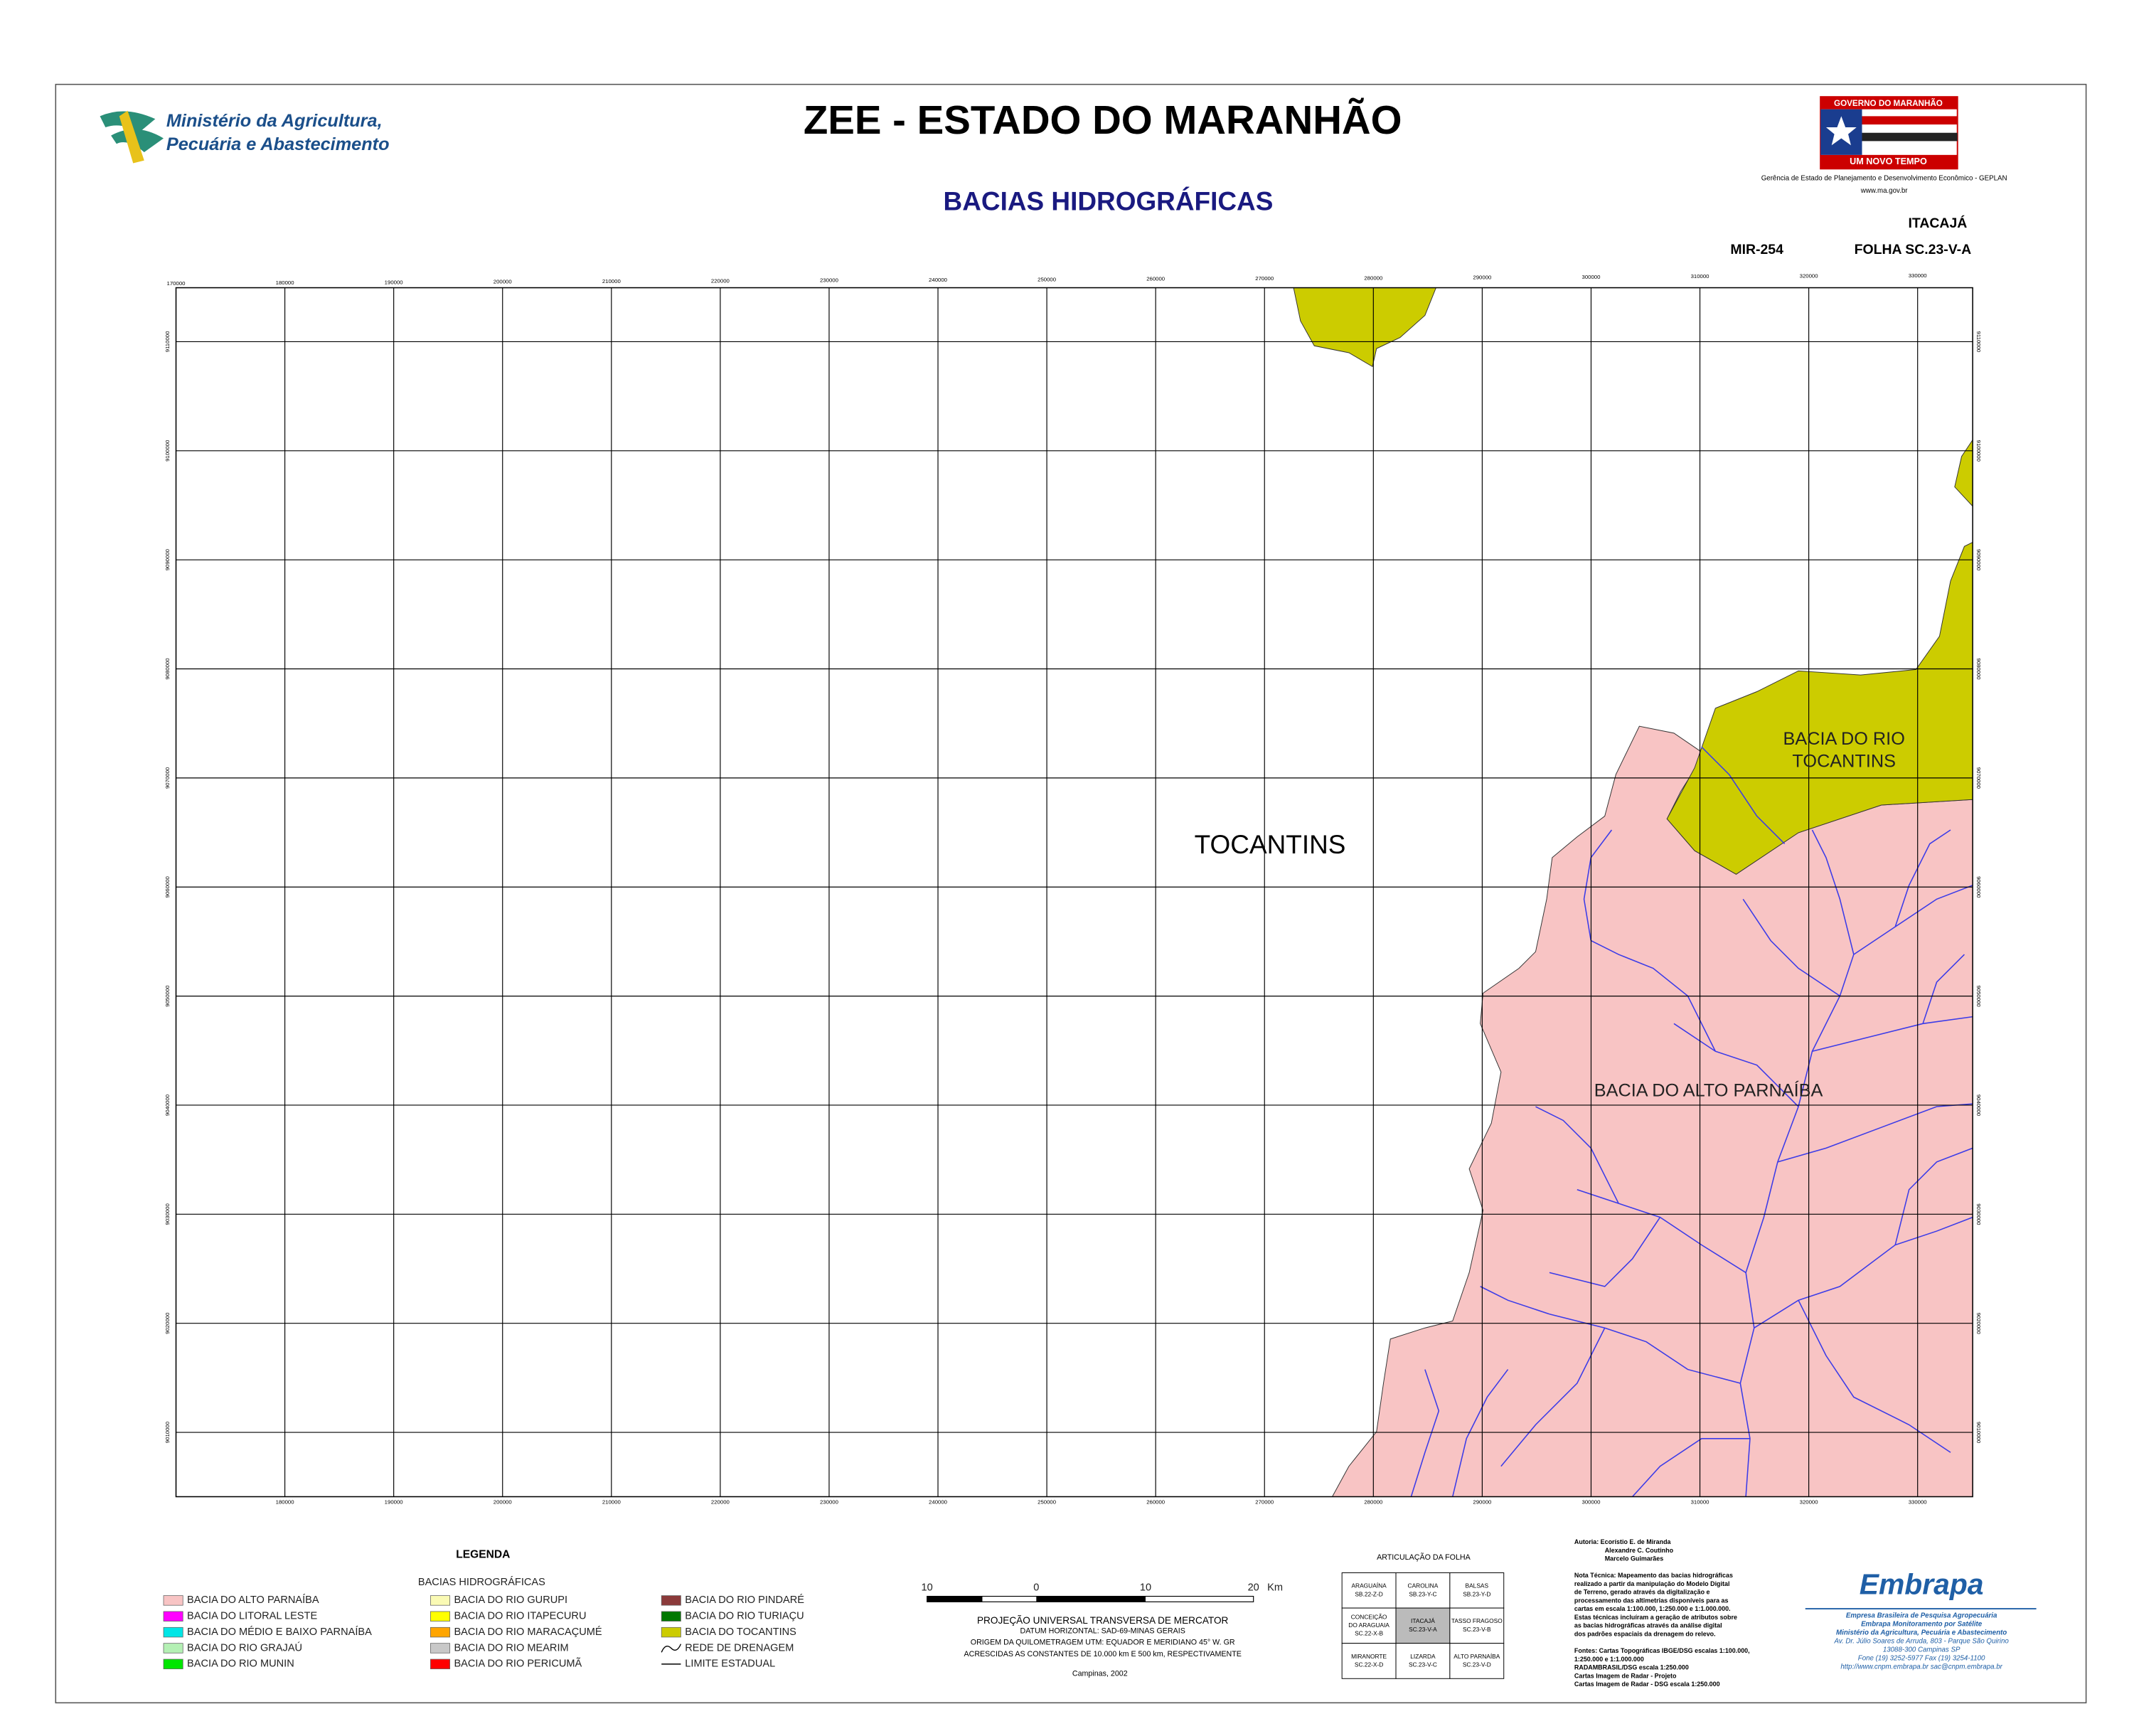  I want to click on credit-line: Cartas Imagem de Radar - Projeto, so click(1625, 1675).